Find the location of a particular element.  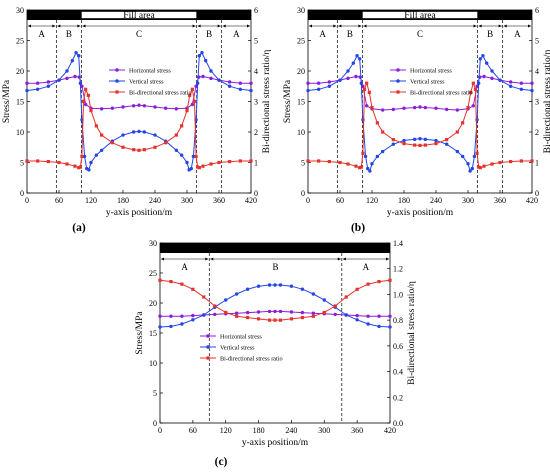

y2-tick-label: 5 is located at coordinates (537, 41).